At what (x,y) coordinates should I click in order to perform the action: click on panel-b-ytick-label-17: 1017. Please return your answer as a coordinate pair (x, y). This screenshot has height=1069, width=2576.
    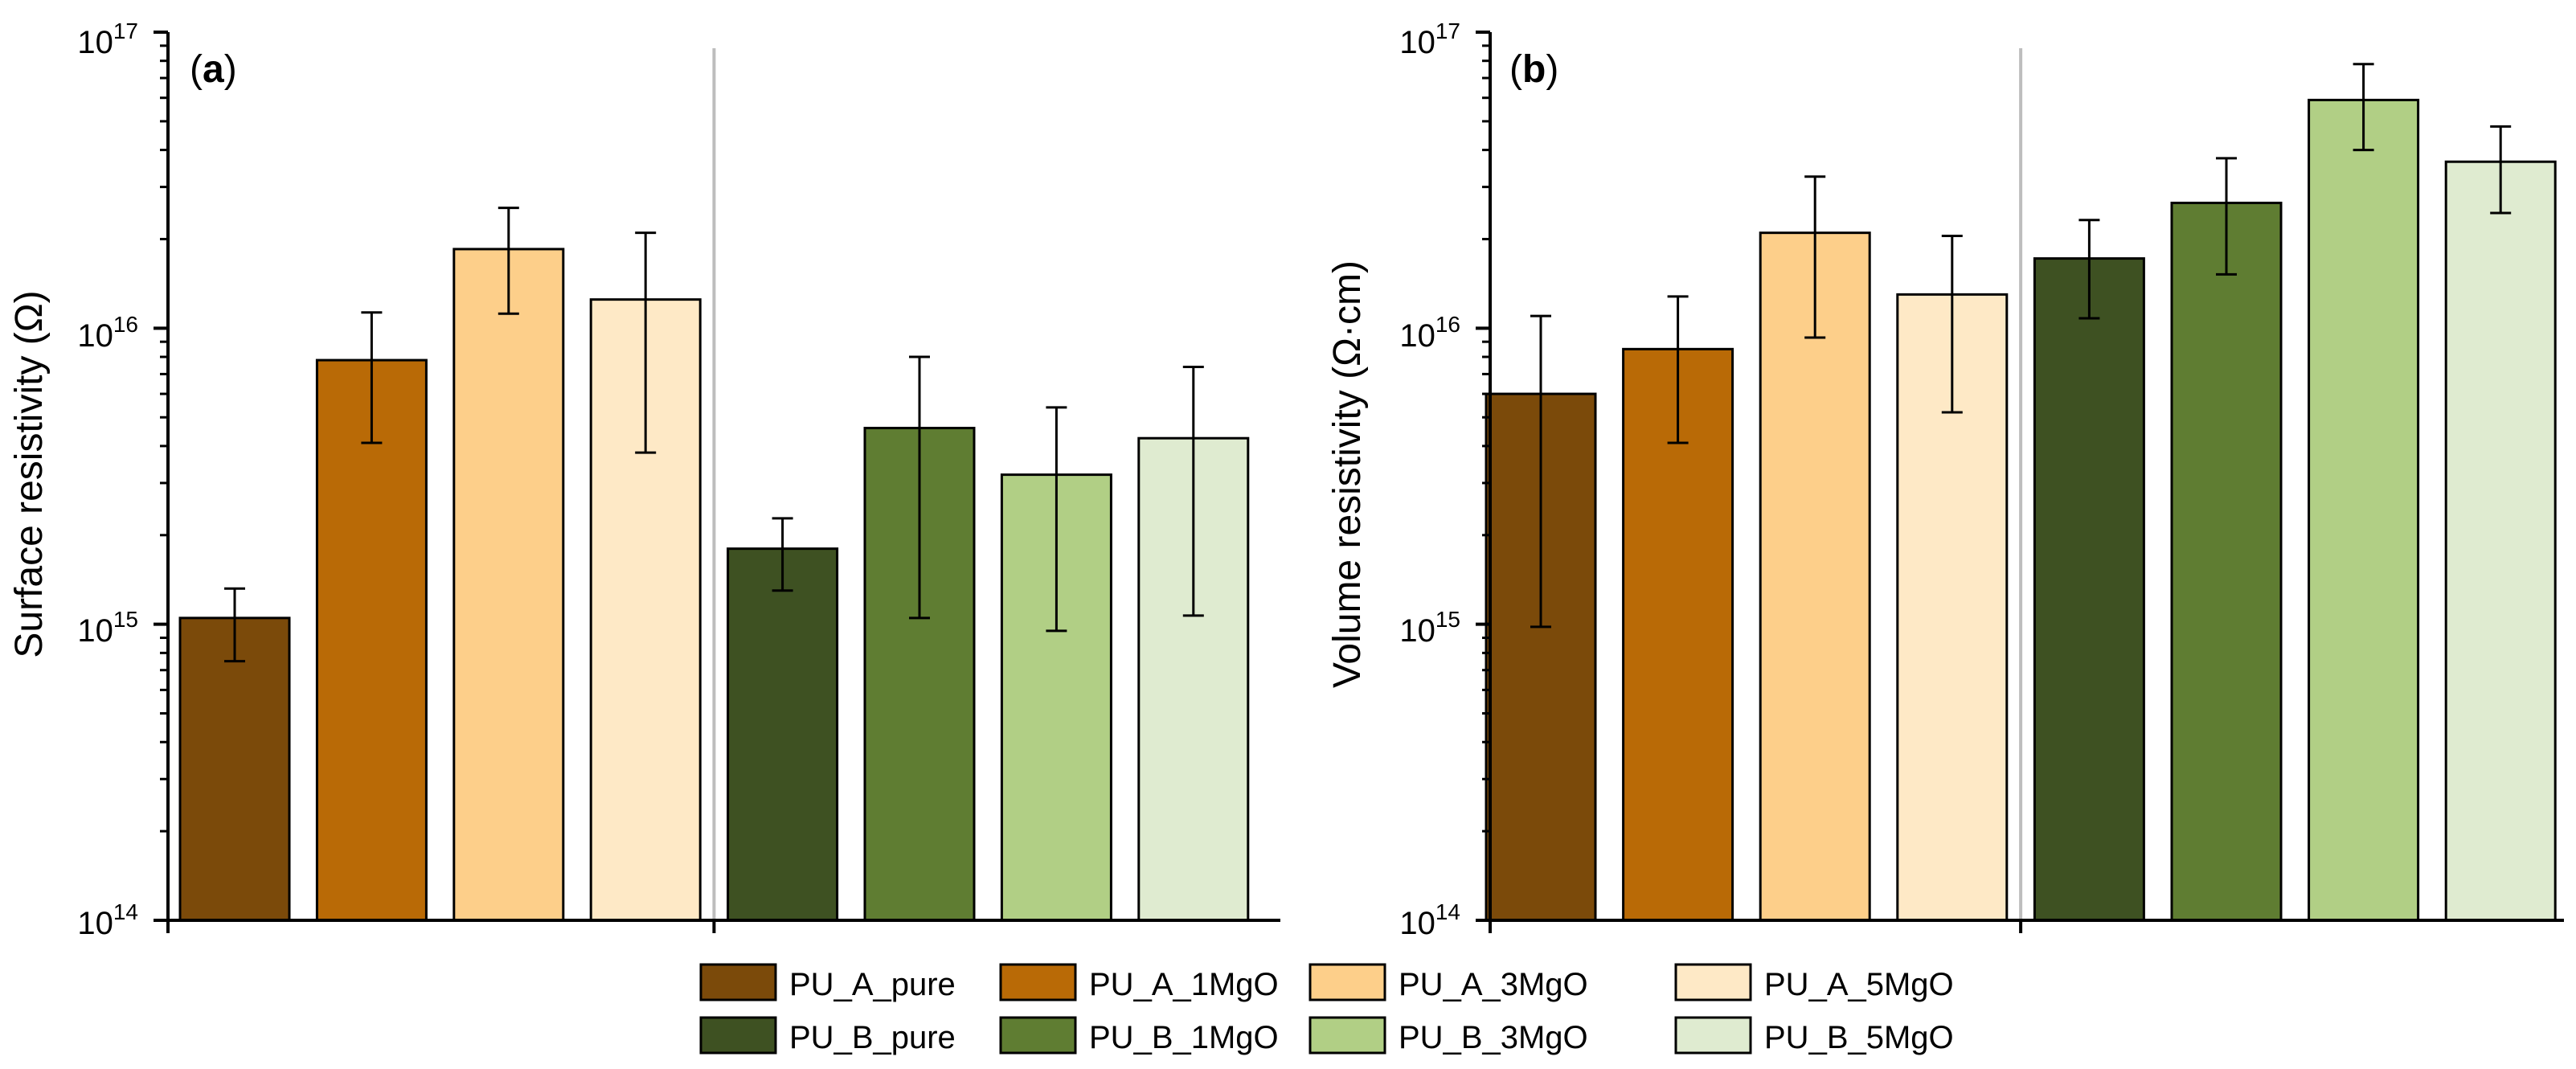
    Looking at the image, I should click on (1429, 39).